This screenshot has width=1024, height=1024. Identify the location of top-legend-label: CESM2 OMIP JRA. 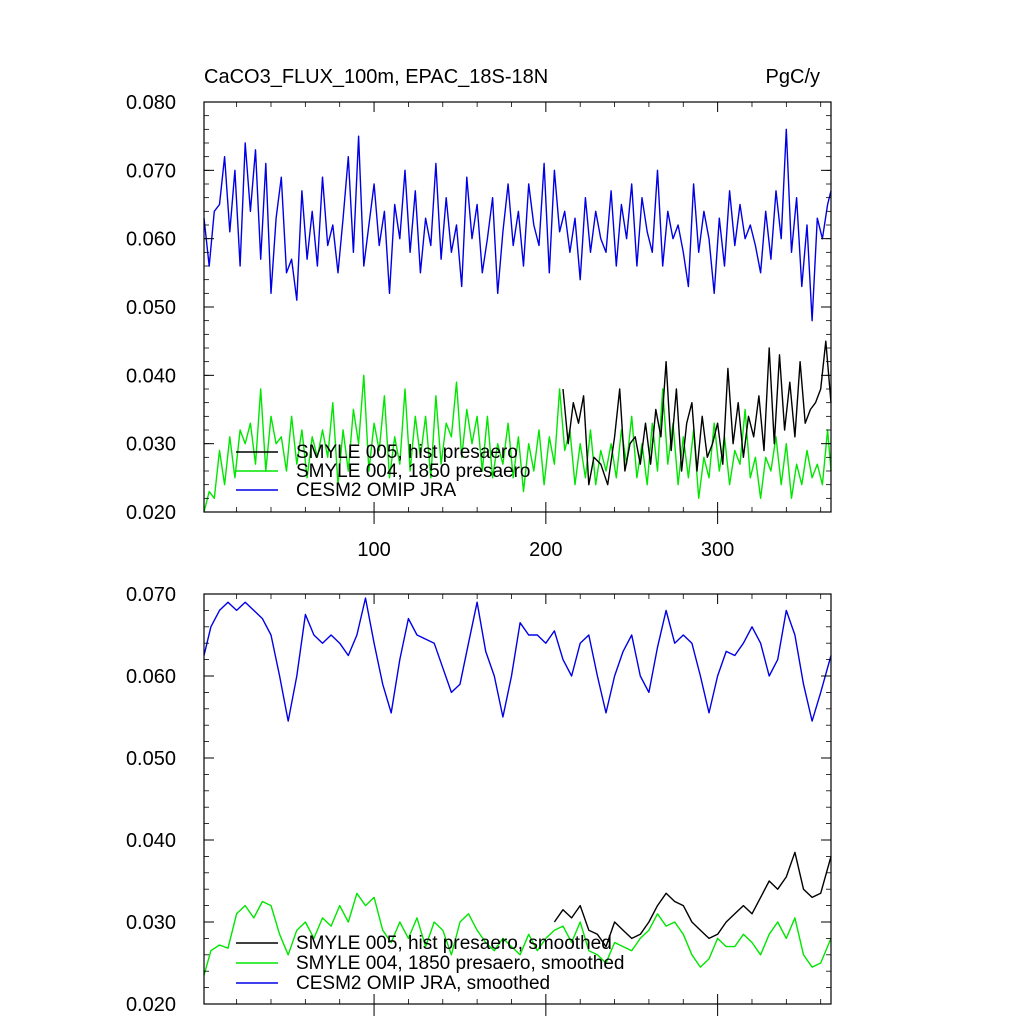
(376, 490).